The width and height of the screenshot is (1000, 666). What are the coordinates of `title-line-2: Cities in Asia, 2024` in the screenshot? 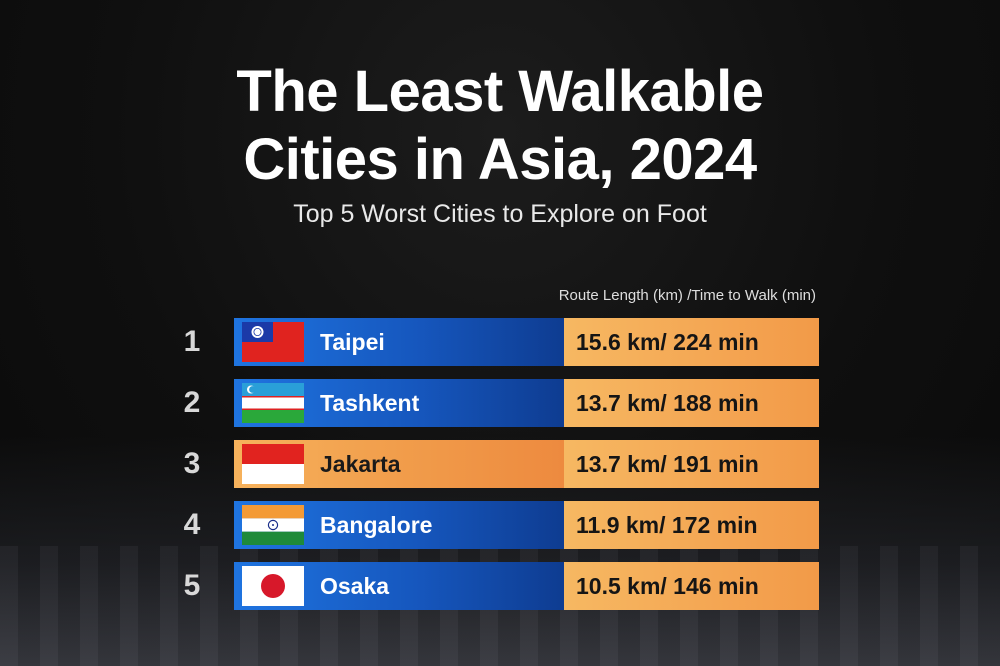 It's located at (500, 159).